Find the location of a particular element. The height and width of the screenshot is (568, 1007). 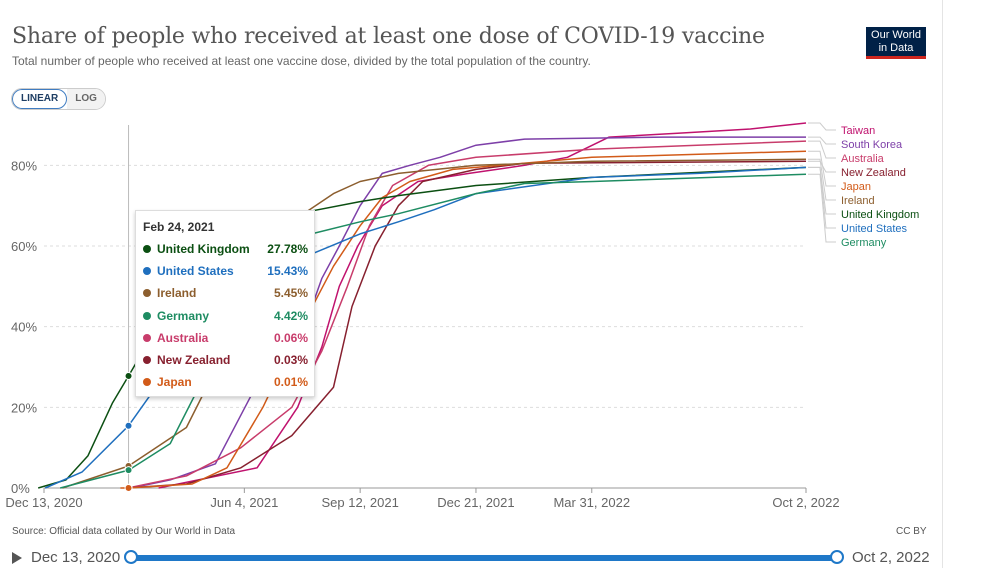

legend-label: Germany is located at coordinates (864, 243).